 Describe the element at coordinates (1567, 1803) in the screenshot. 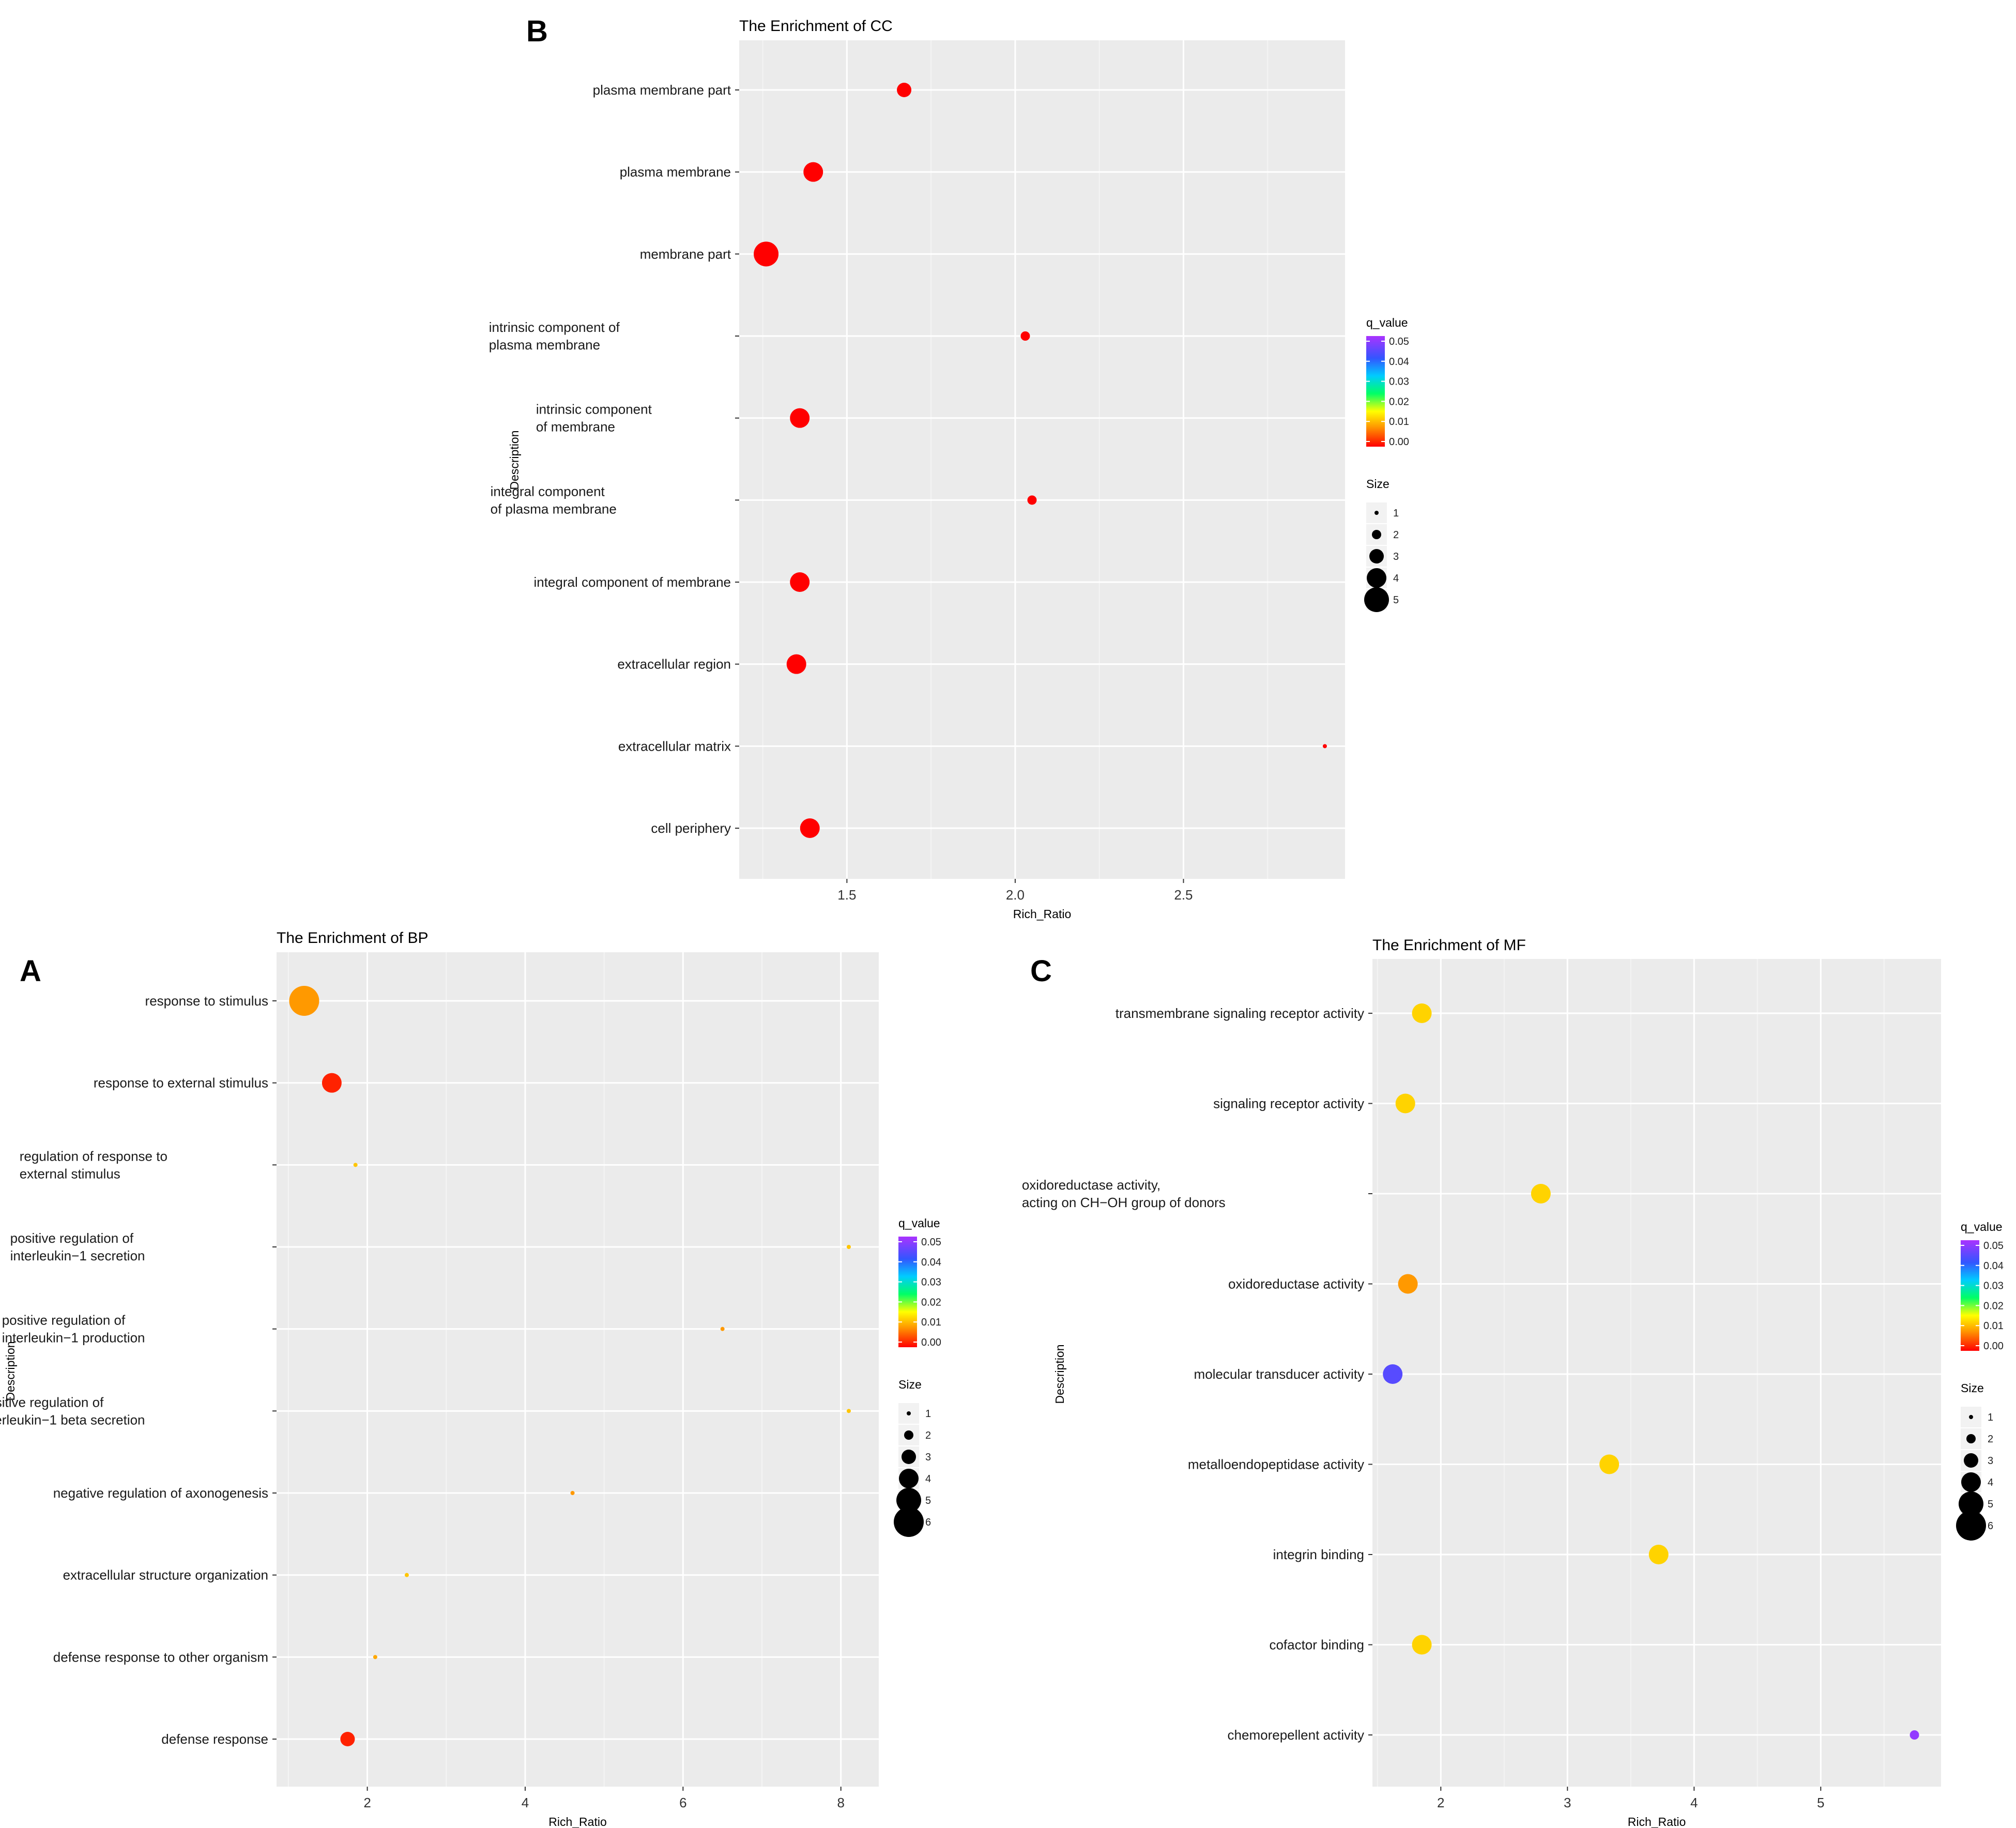

I see `x-tick-label: 3` at that location.